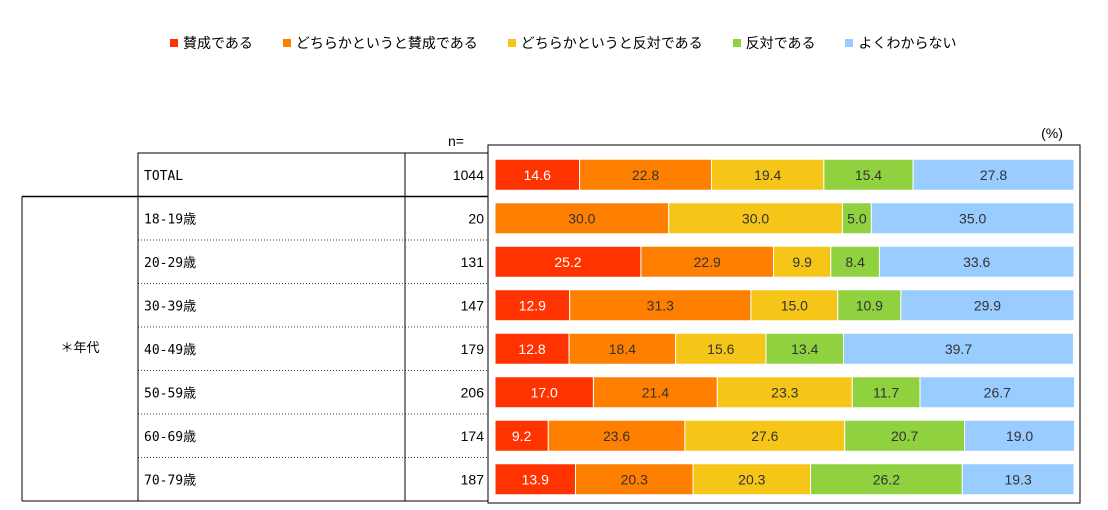 The width and height of the screenshot is (1108, 510). What do you see at coordinates (468, 175) in the screenshot?
I see `n-value: 1044` at bounding box center [468, 175].